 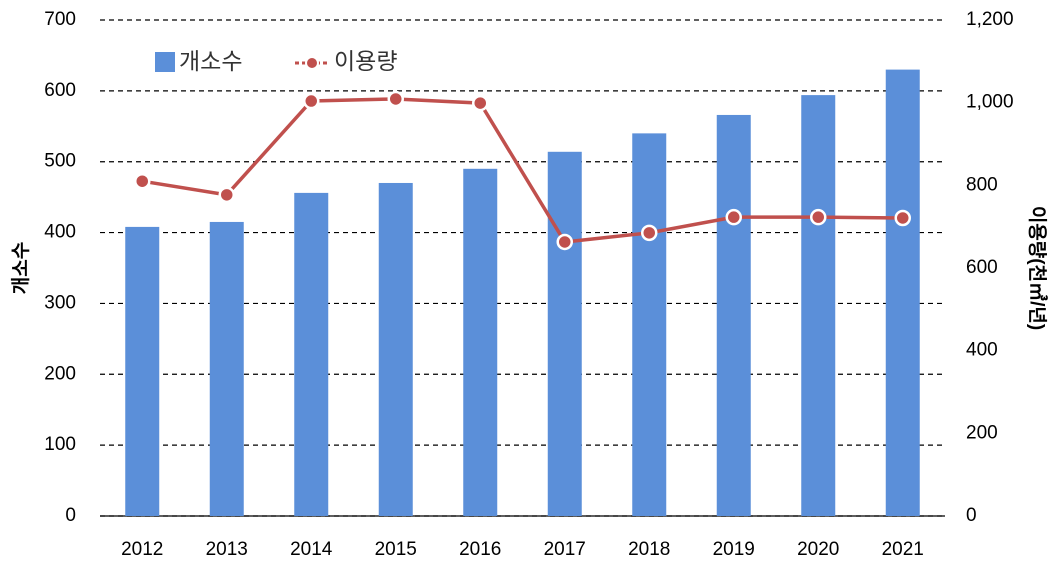 I want to click on legend-label: 개소수, so click(x=210, y=61).